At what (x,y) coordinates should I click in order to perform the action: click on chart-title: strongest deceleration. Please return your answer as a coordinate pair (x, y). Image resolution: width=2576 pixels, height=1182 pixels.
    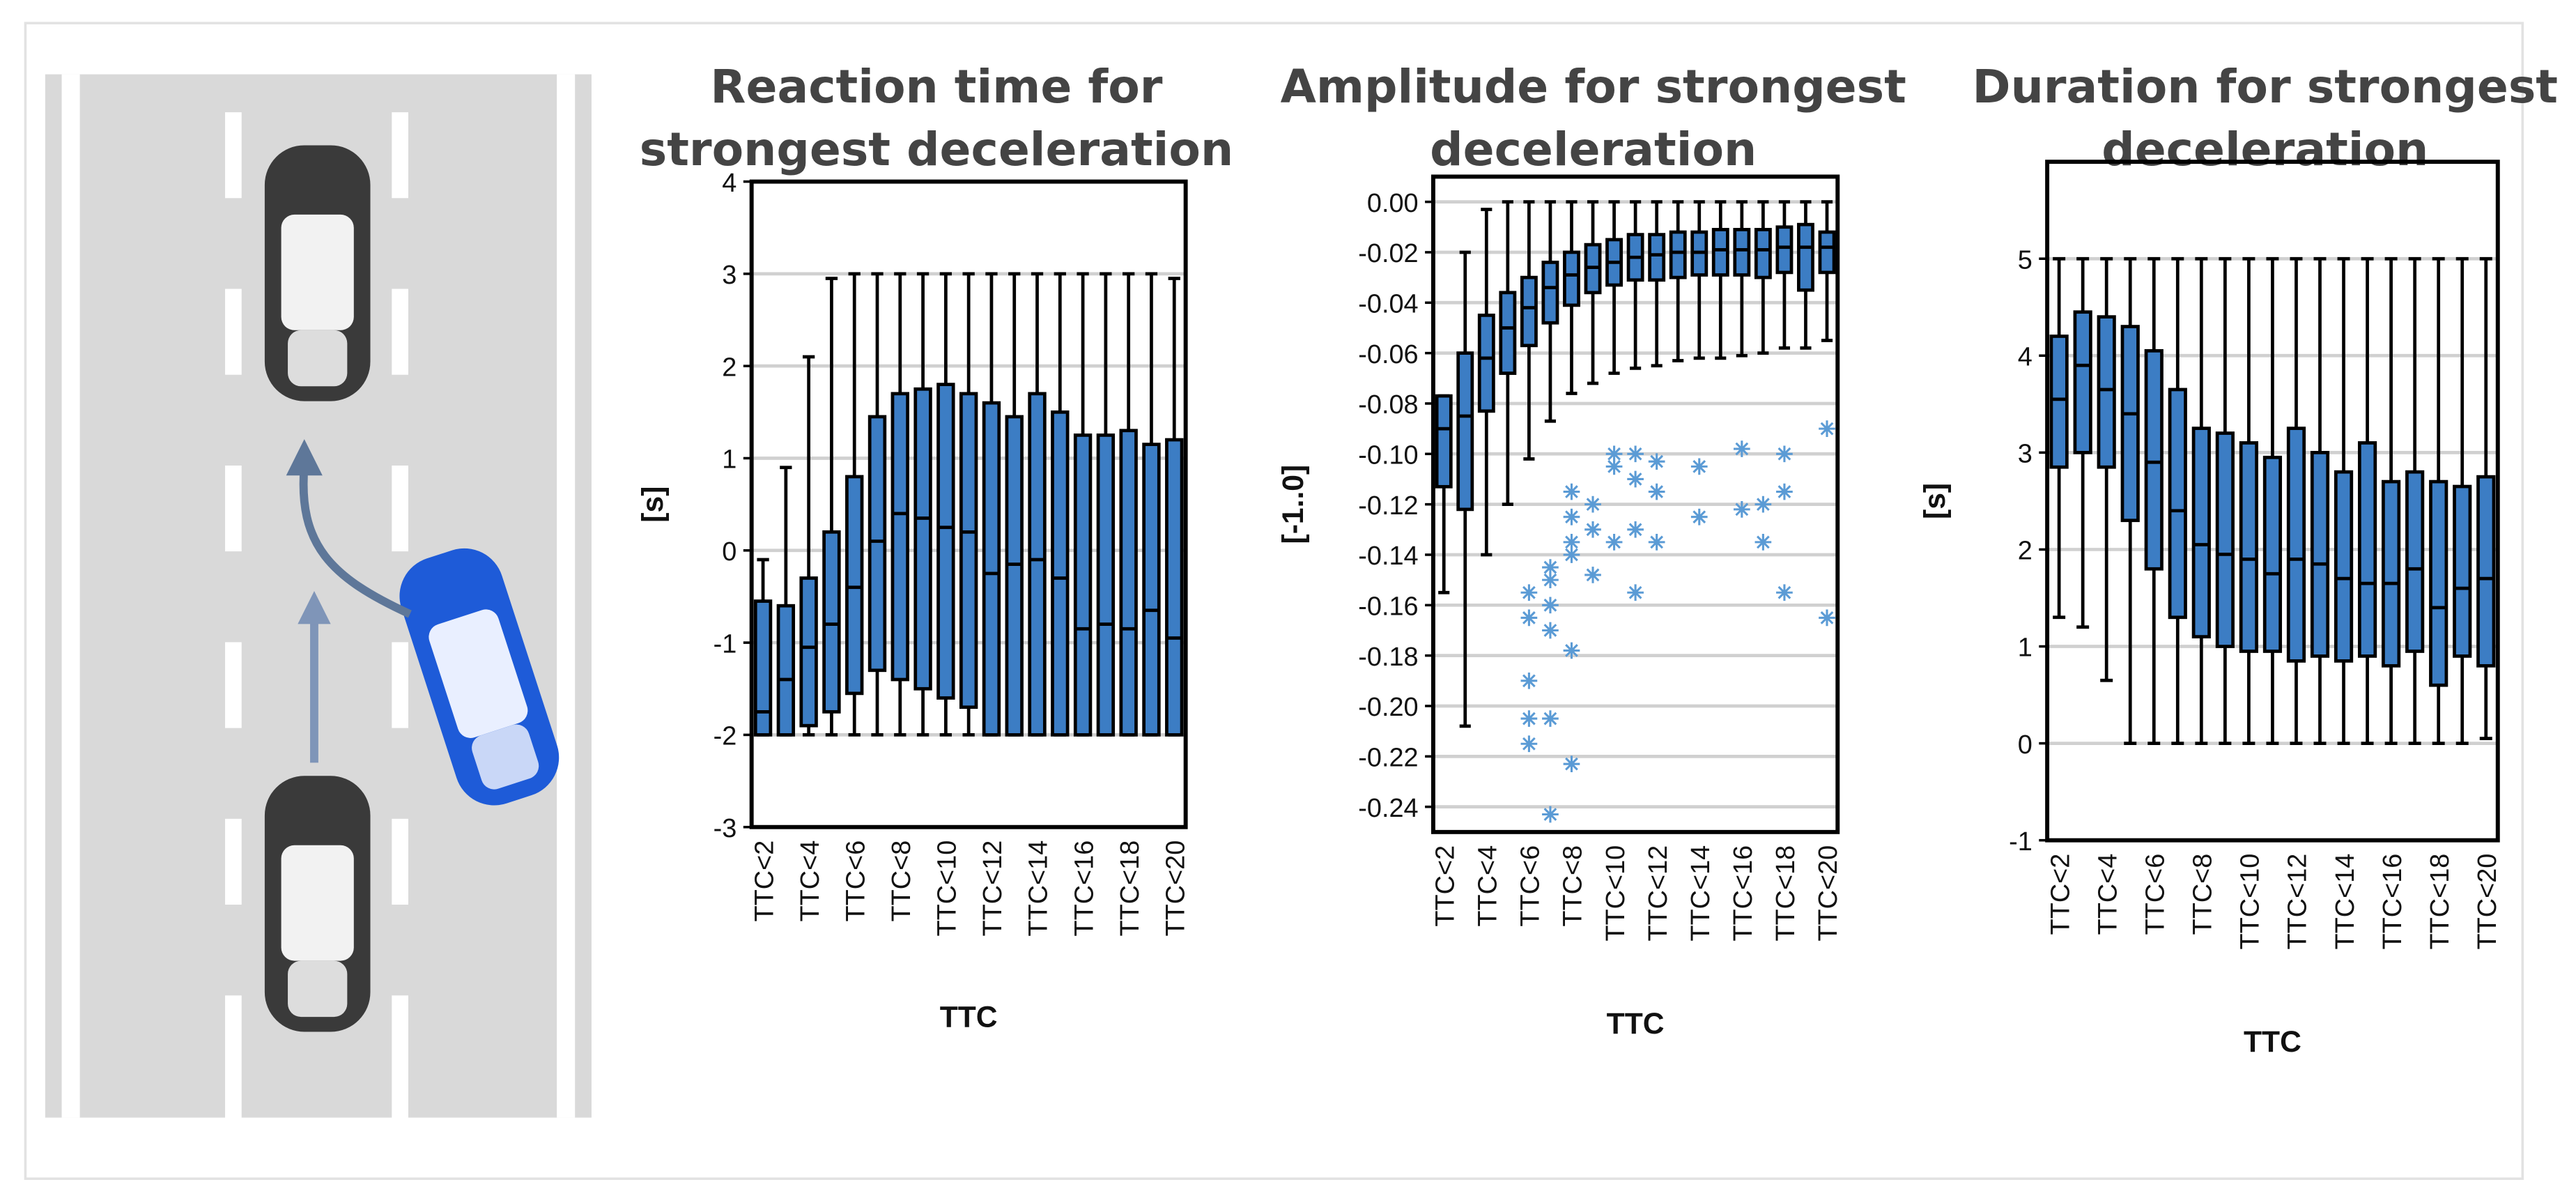
    Looking at the image, I should click on (936, 149).